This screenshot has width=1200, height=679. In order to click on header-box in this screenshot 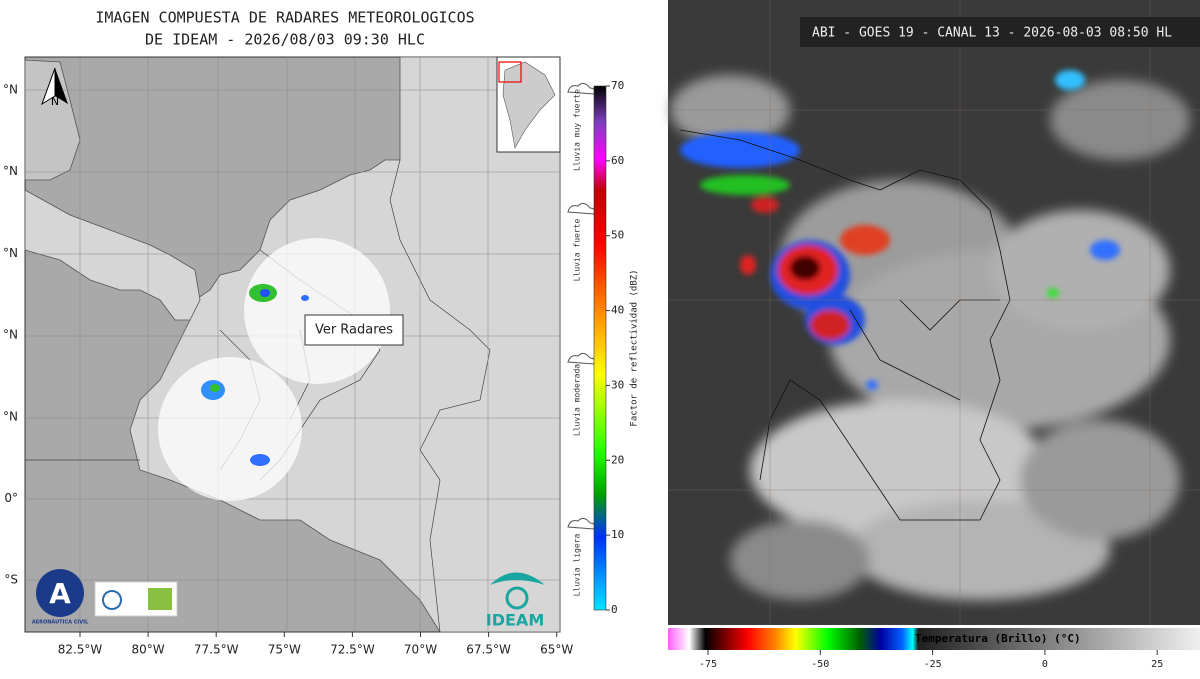, I will do `click(1000, 32)`.